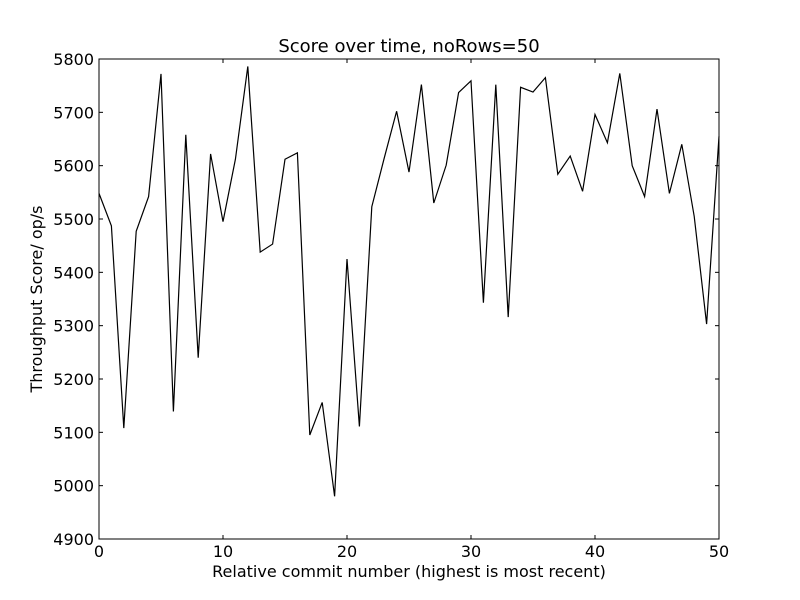 The width and height of the screenshot is (800, 600). What do you see at coordinates (719, 551) in the screenshot?
I see `x-tick-label: 50` at bounding box center [719, 551].